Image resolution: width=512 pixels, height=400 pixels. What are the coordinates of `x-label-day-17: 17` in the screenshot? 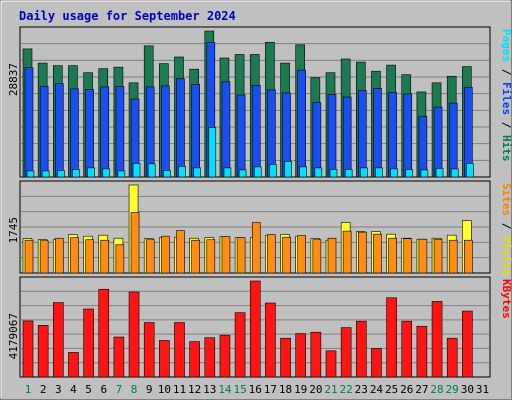 It's located at (270, 389).